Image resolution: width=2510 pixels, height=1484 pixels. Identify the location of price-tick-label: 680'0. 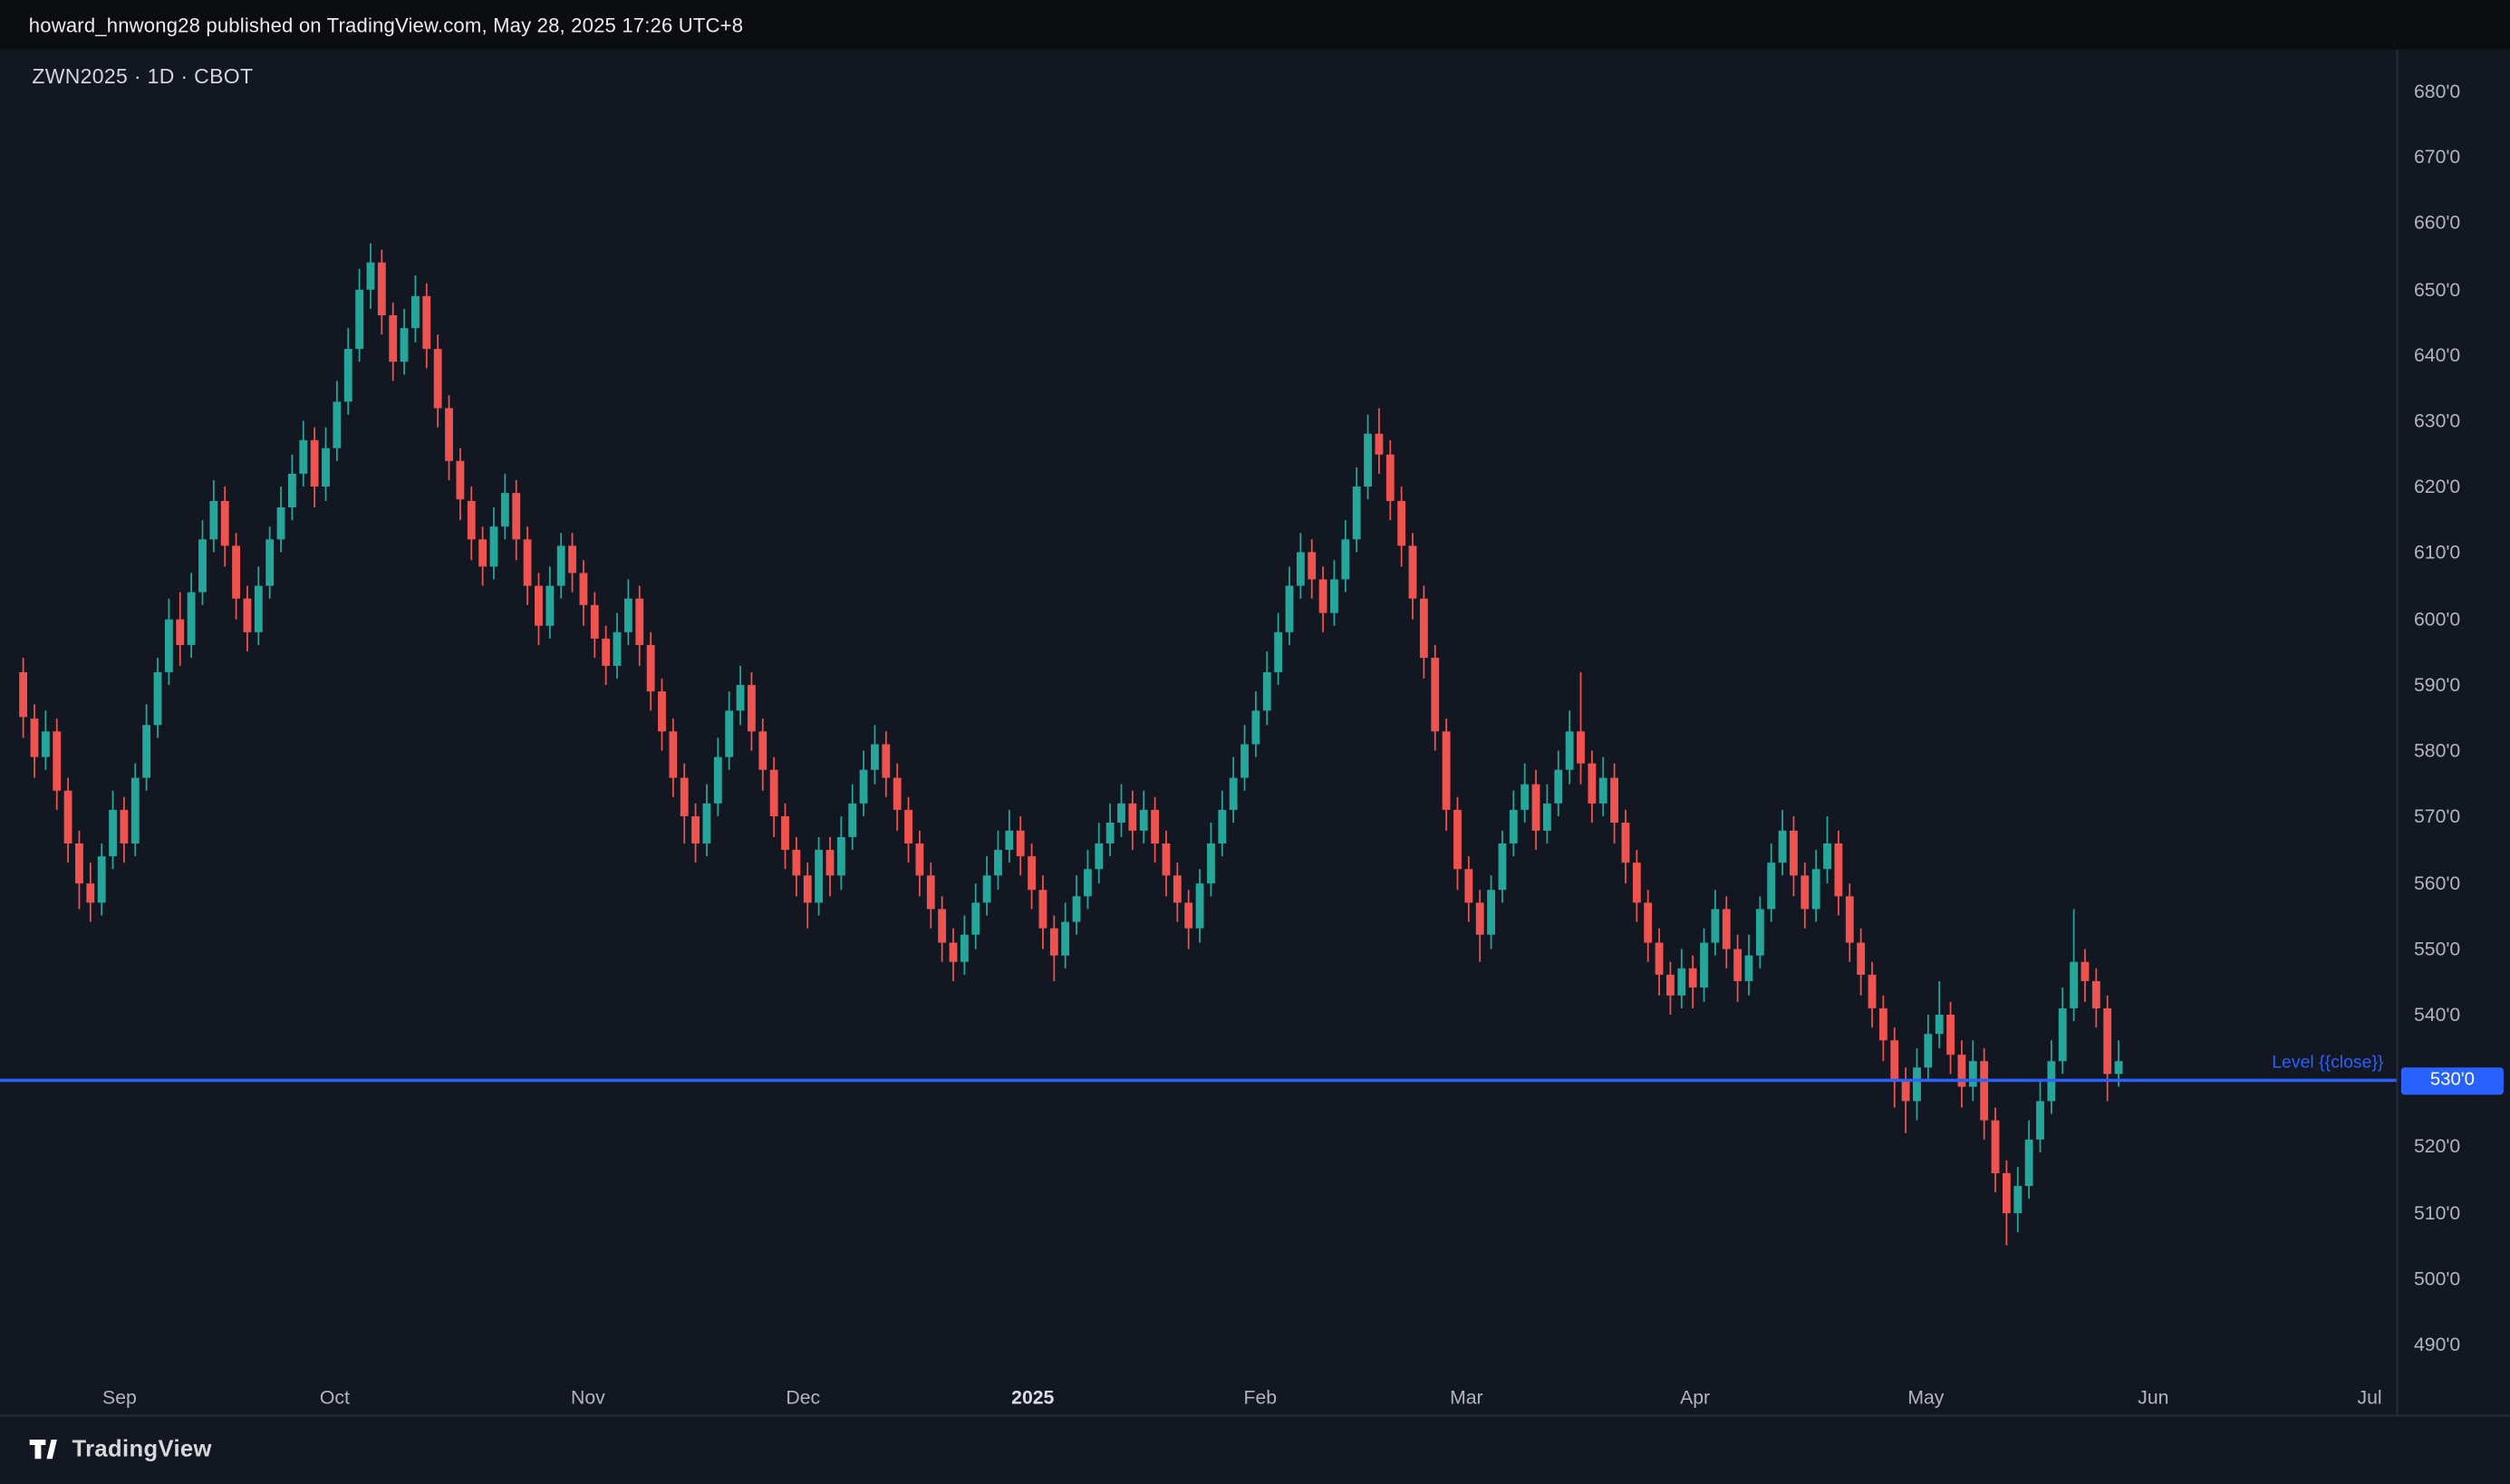
(2437, 92).